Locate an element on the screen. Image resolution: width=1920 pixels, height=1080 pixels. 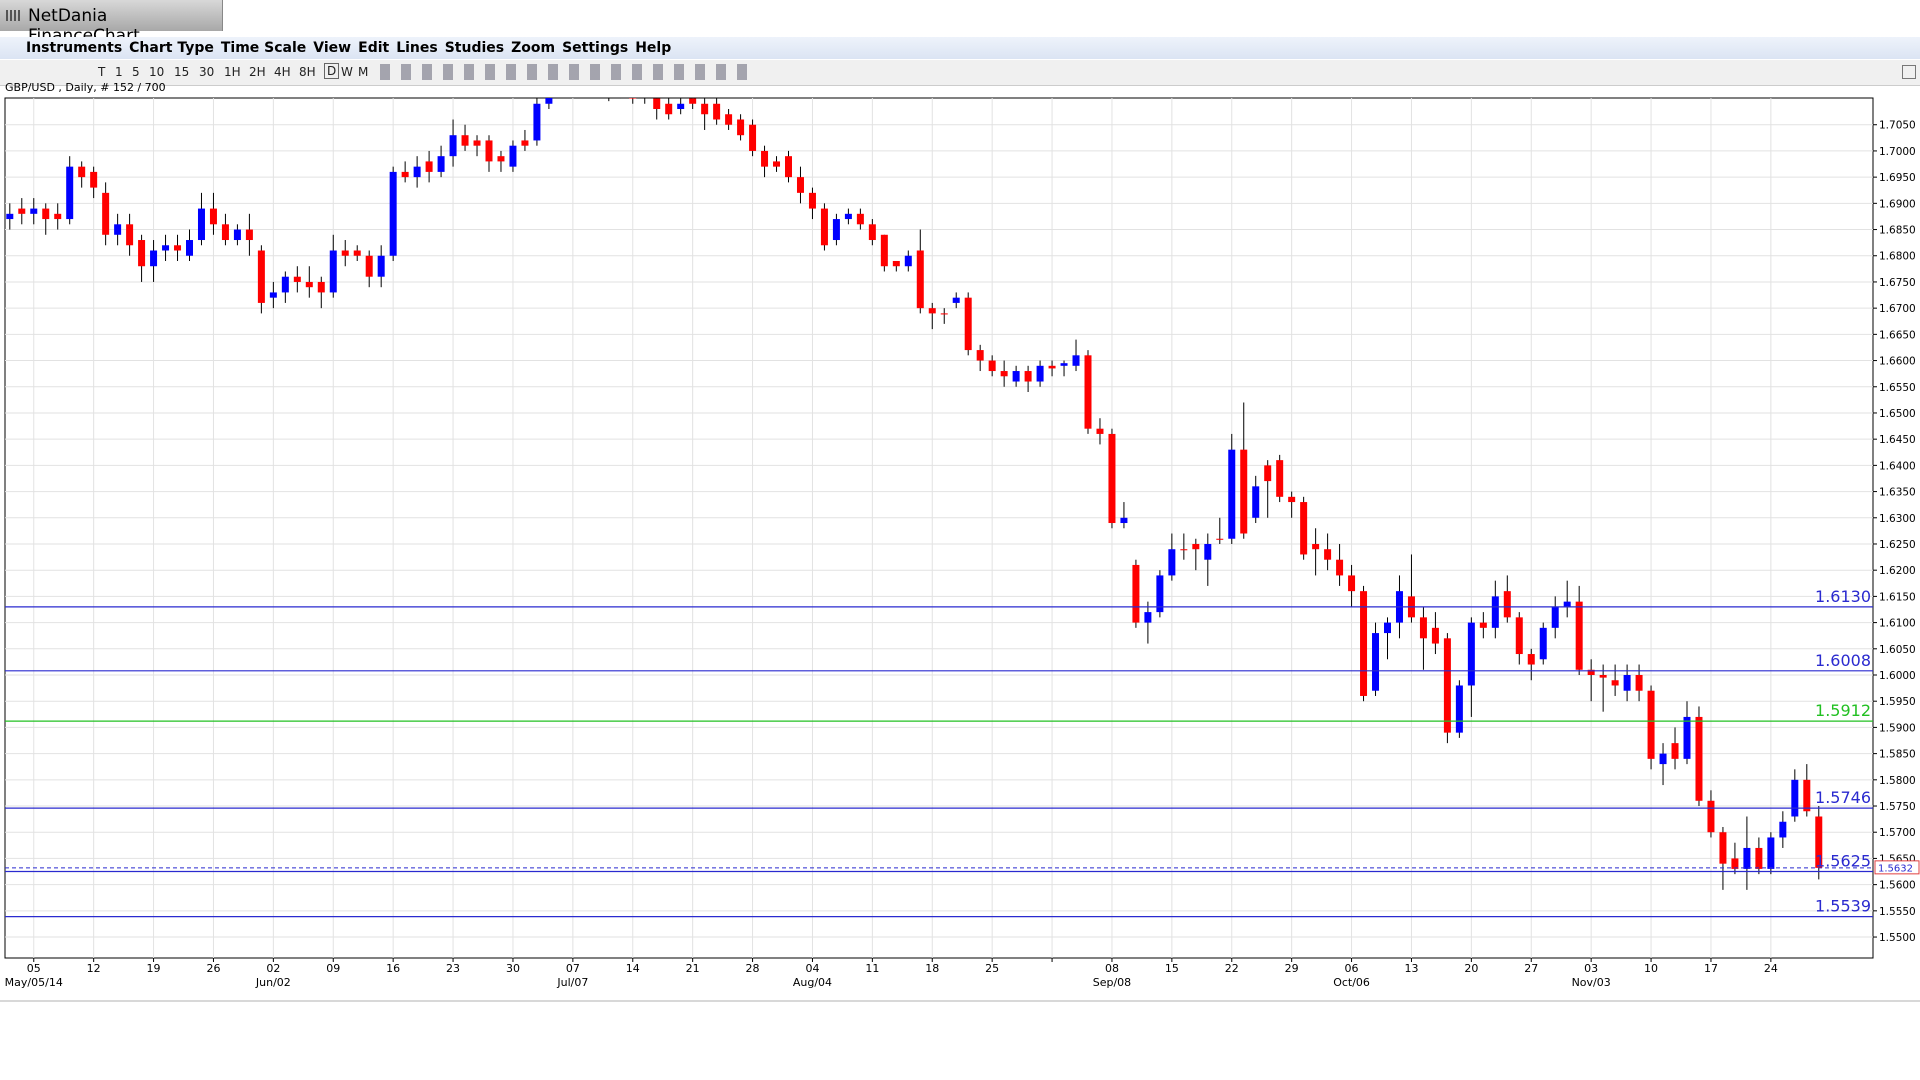
menu-item: Edit is located at coordinates (374, 48).